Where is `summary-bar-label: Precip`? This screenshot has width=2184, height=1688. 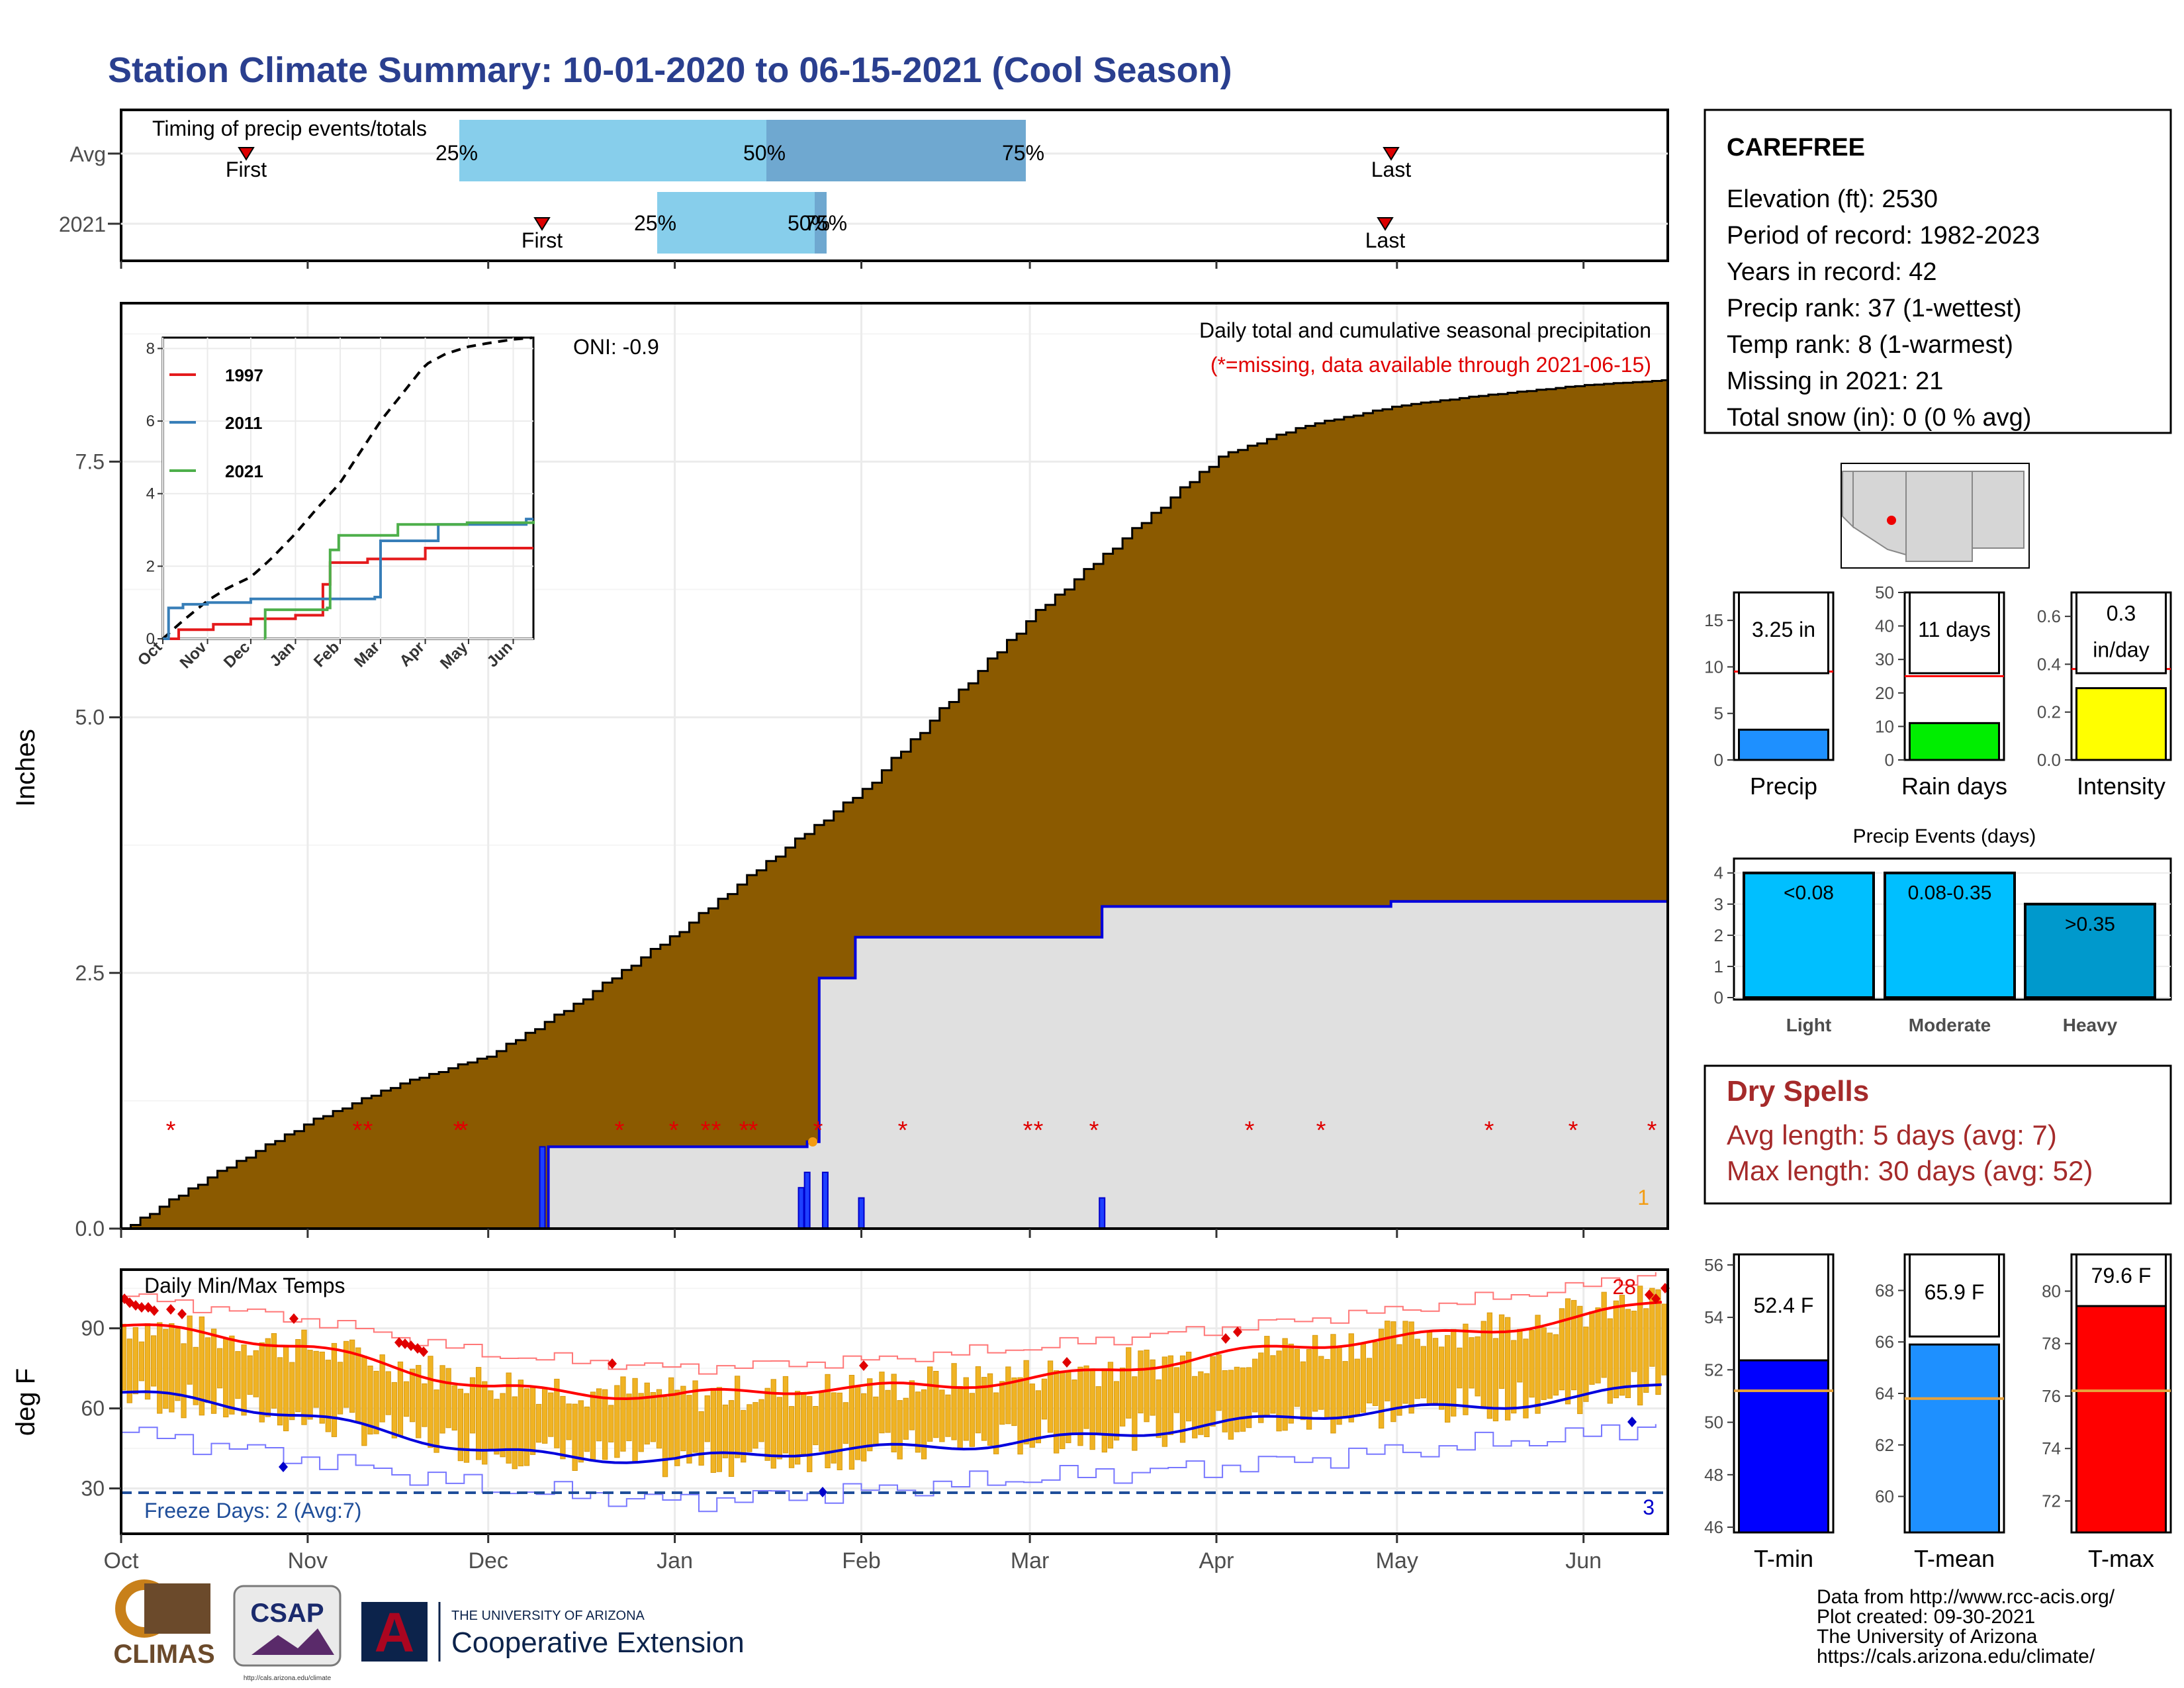
summary-bar-label: Precip is located at coordinates (1783, 786).